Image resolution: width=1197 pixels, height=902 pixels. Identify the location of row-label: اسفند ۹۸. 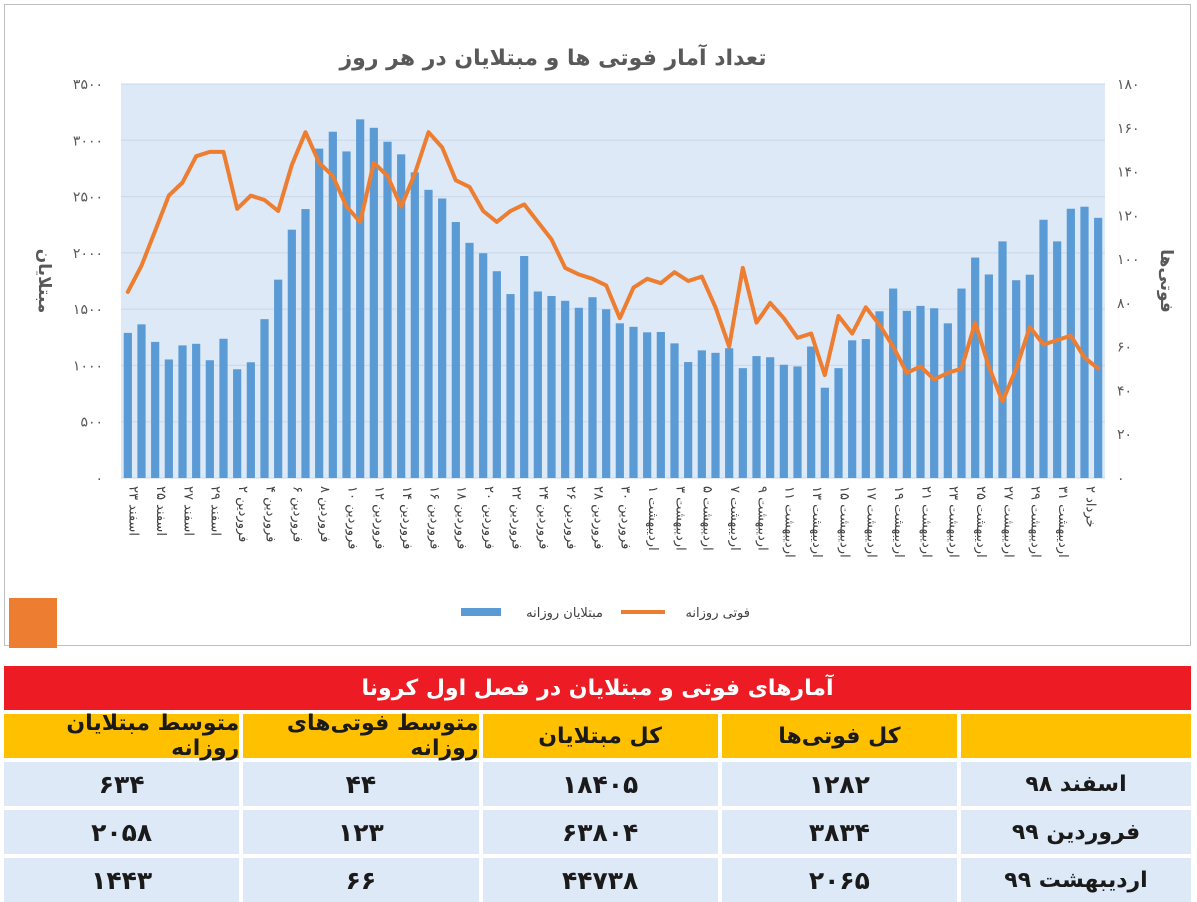
(1076, 784).